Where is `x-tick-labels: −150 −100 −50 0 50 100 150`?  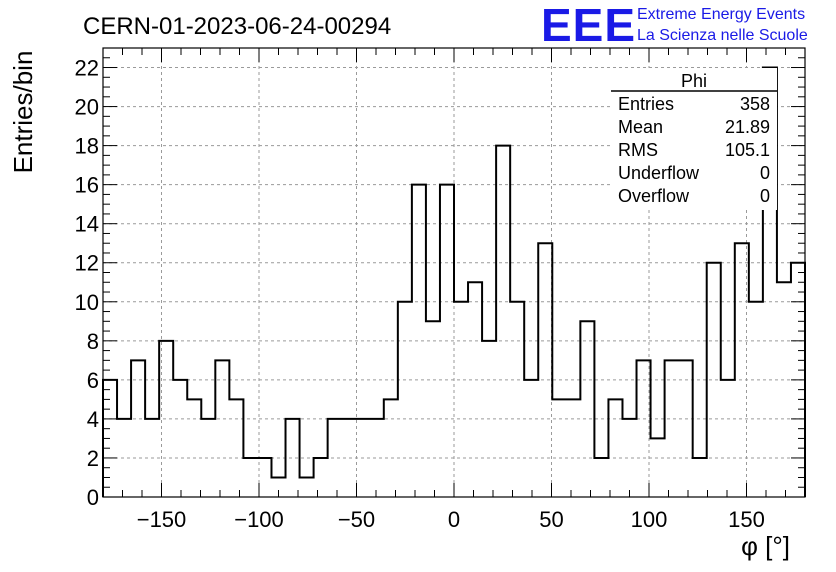
x-tick-labels: −150 −100 −50 0 50 100 150 is located at coordinates (451, 519).